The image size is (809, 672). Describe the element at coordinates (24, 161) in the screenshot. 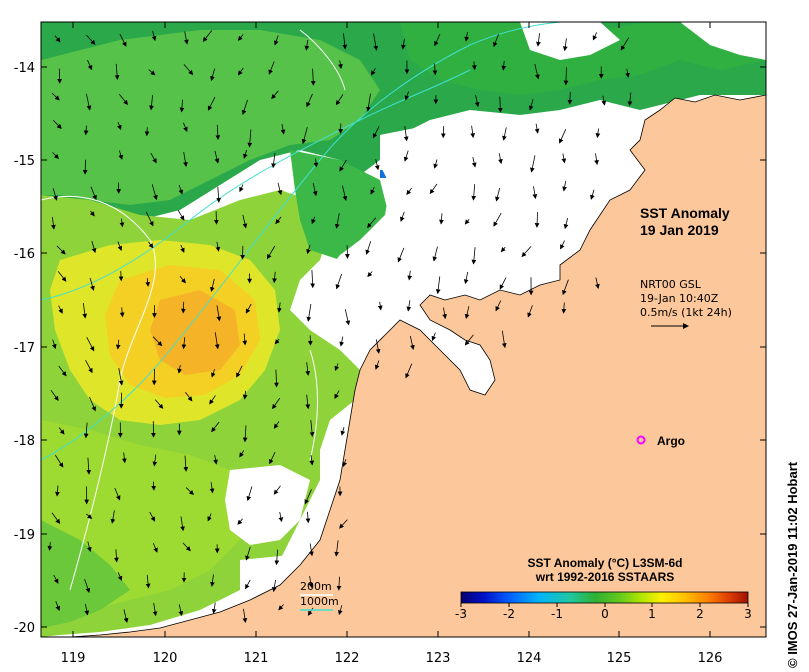

I see `y-tick-label: -15` at that location.